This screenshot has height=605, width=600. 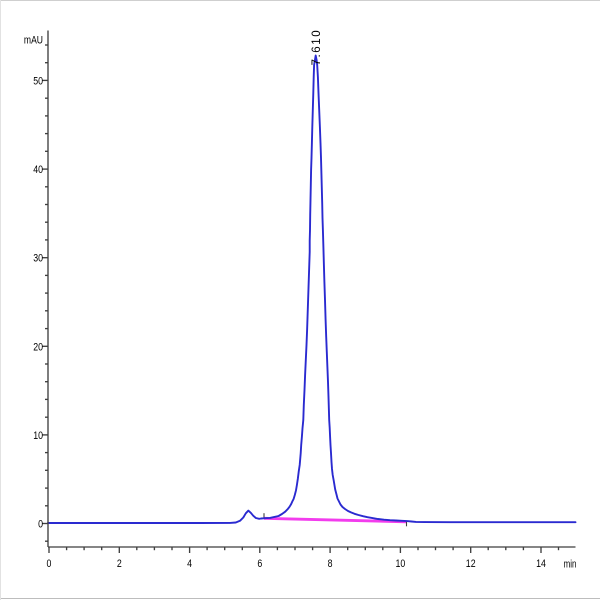 What do you see at coordinates (471, 564) in the screenshot?
I see `svg-text: 12` at bounding box center [471, 564].